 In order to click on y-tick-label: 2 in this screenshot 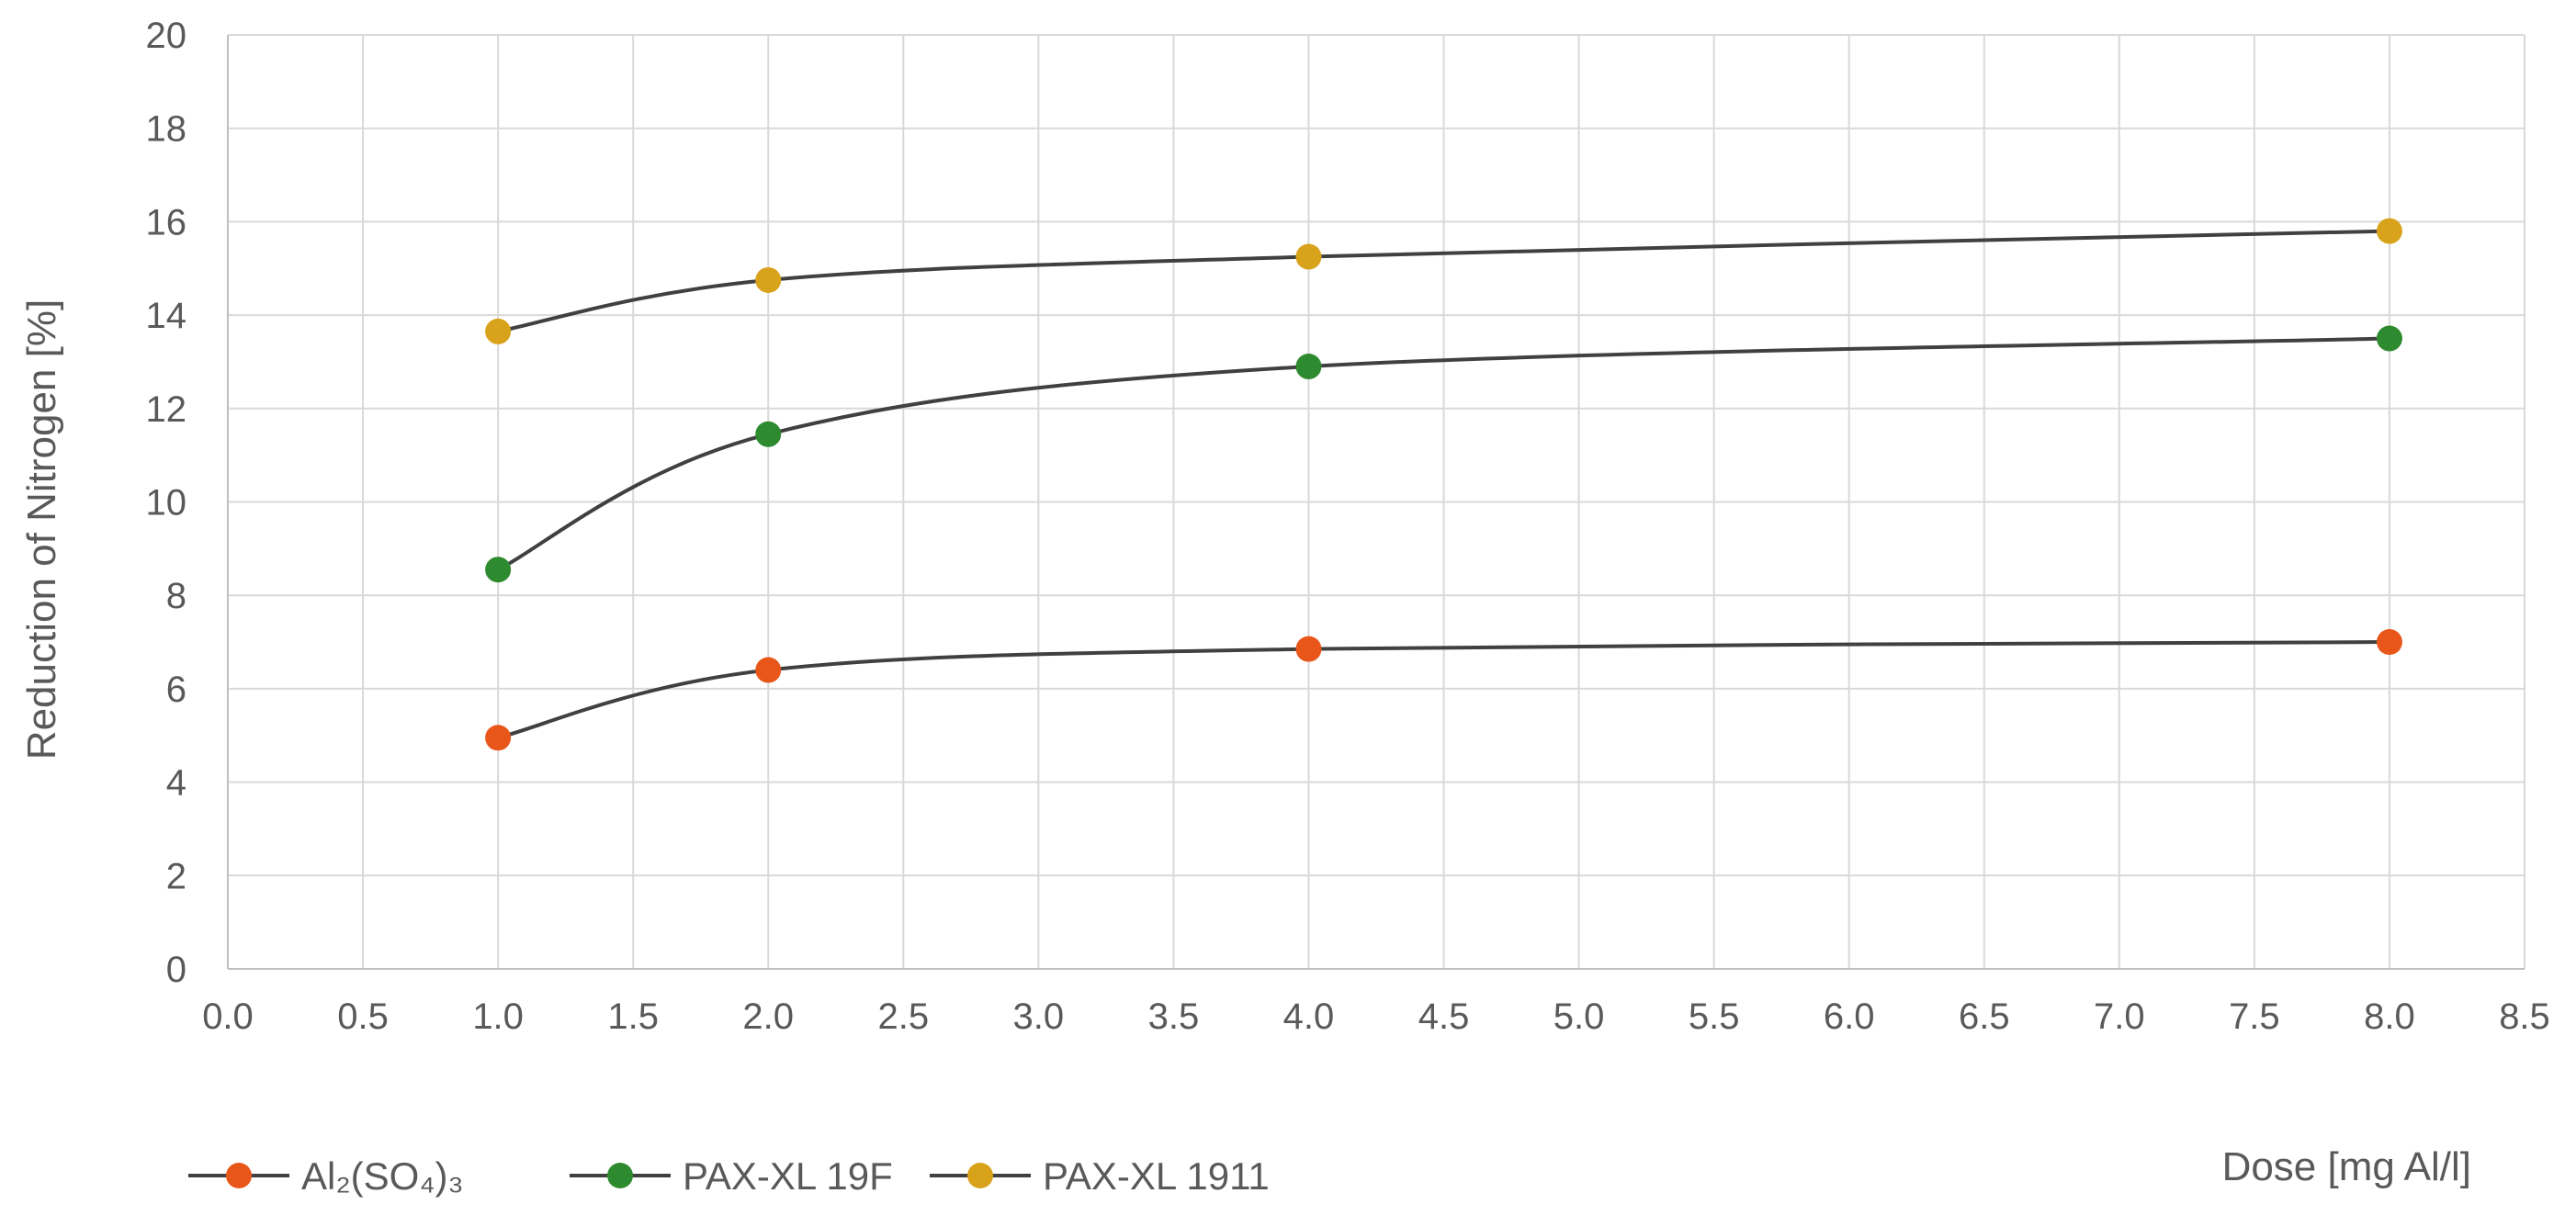, I will do `click(176, 876)`.